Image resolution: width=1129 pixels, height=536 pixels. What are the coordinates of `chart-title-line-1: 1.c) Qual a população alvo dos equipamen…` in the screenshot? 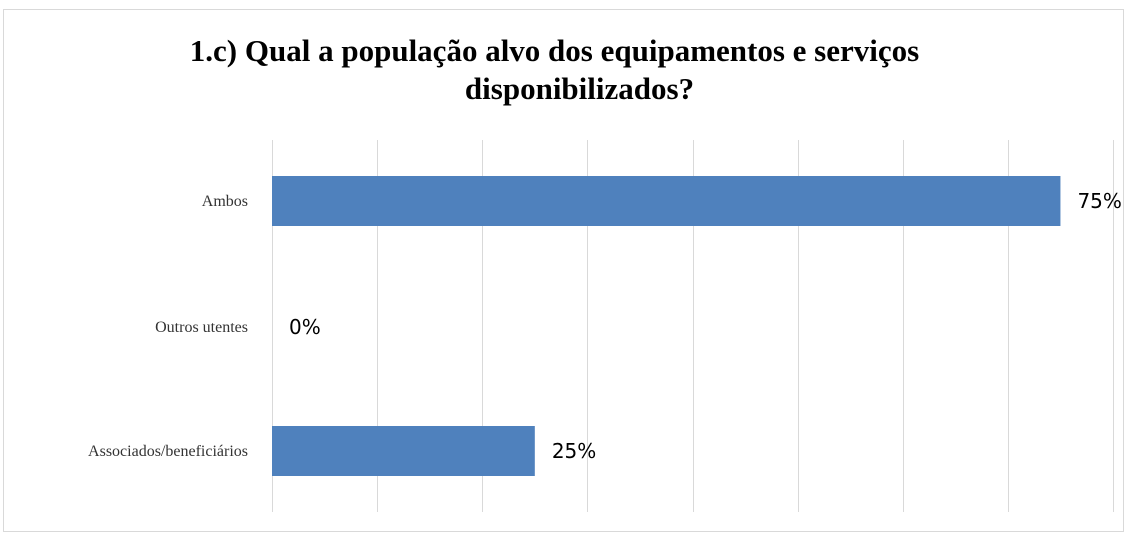 It's located at (554, 50).